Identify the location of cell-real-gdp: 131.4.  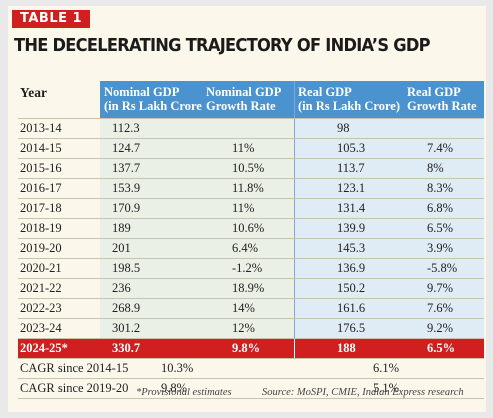
(351, 208).